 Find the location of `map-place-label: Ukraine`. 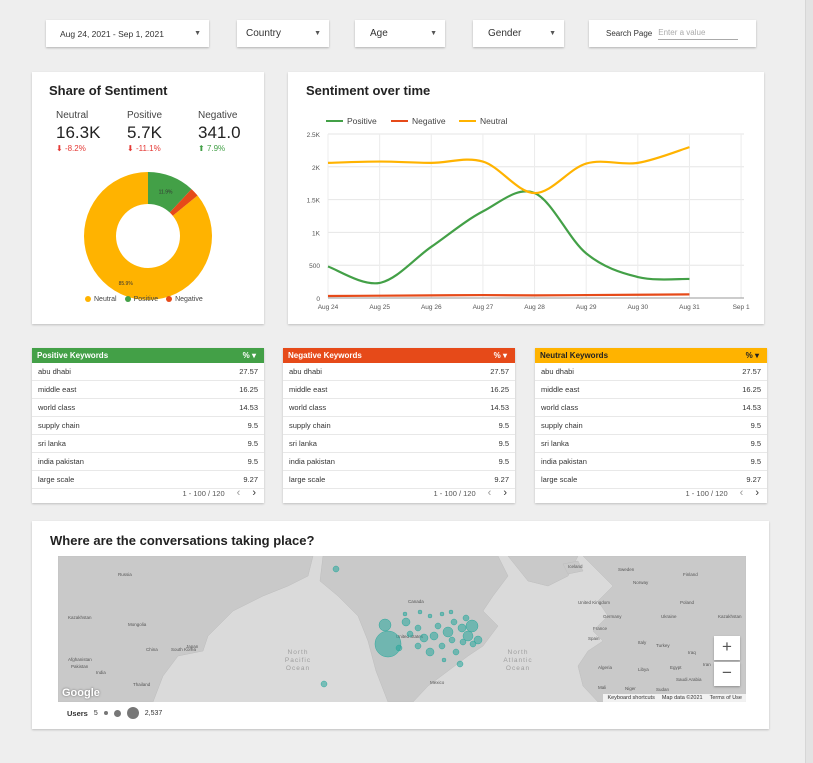

map-place-label: Ukraine is located at coordinates (669, 616).